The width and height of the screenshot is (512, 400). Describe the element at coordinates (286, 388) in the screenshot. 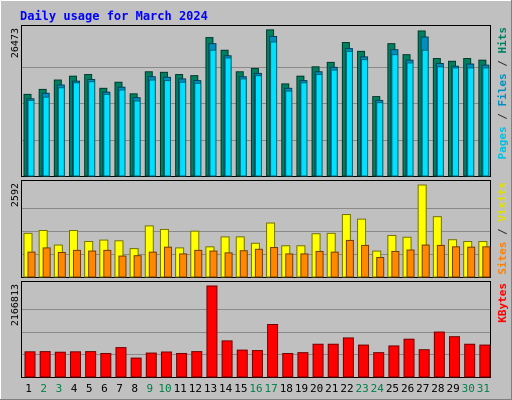

I see `x-tick-label-day-18: 18` at that location.